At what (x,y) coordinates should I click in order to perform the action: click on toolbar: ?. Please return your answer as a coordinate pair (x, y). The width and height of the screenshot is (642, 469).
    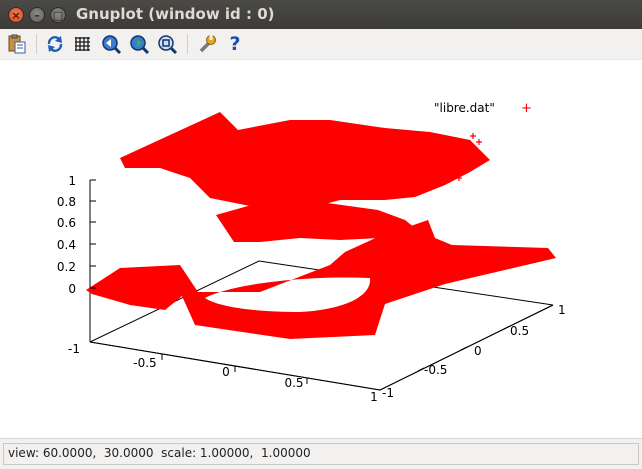
    Looking at the image, I should click on (321, 44).